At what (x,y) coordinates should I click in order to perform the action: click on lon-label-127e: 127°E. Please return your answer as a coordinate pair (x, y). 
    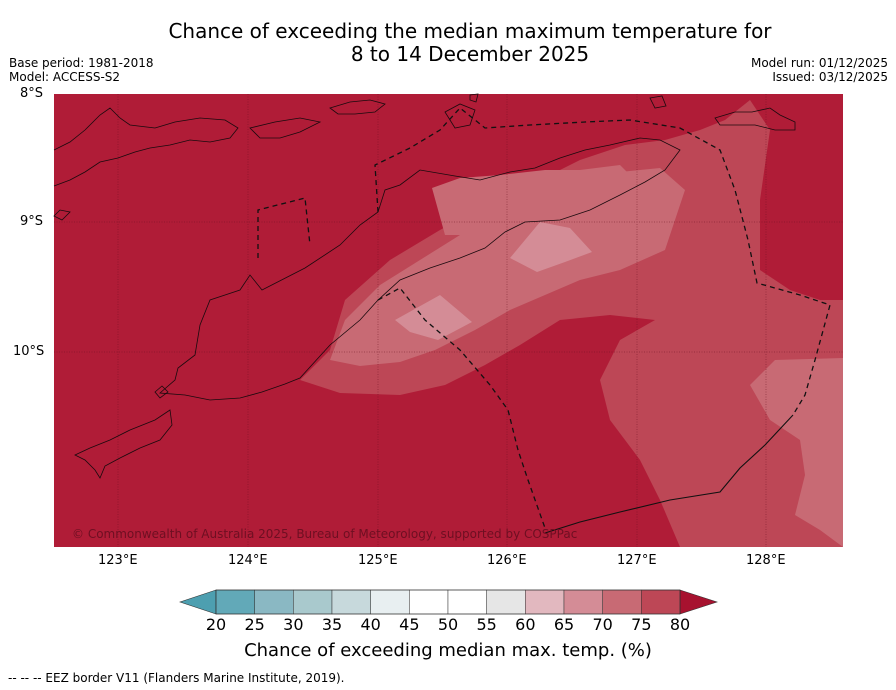
    Looking at the image, I should click on (637, 560).